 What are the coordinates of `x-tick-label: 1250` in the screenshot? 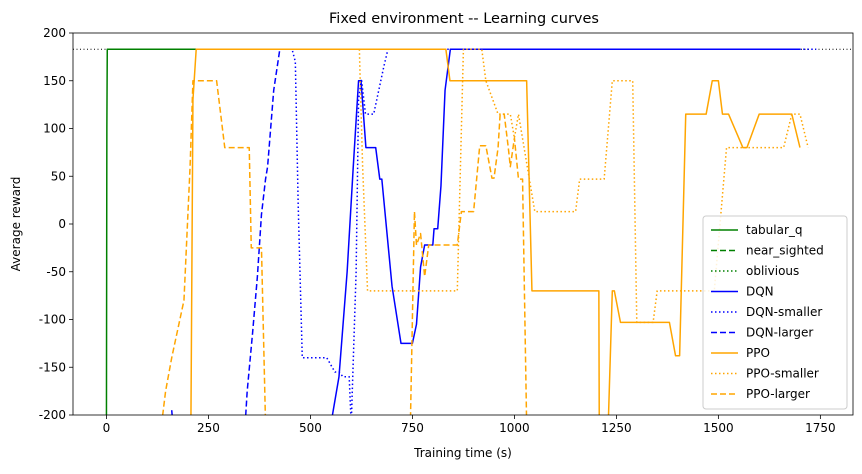 It's located at (616, 428).